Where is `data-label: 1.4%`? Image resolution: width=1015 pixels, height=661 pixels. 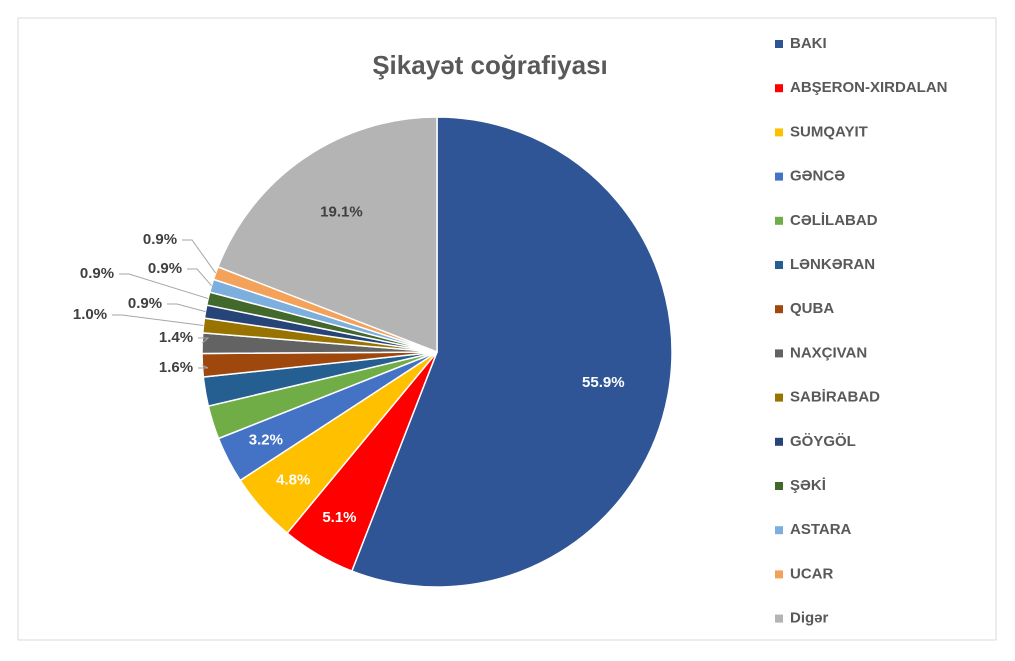
data-label: 1.4% is located at coordinates (176, 337).